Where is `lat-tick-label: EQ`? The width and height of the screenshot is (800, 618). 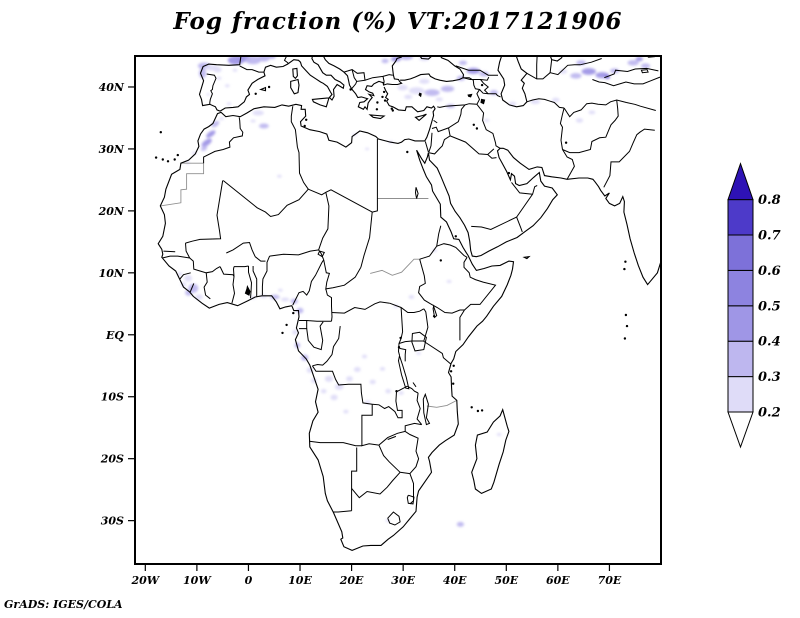 lat-tick-label: EQ is located at coordinates (114, 335).